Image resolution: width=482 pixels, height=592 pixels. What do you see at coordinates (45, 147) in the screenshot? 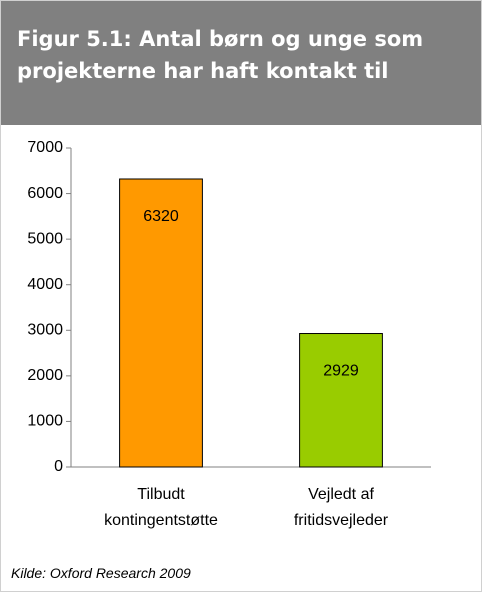
I see `y-tick-label: 7000` at bounding box center [45, 147].